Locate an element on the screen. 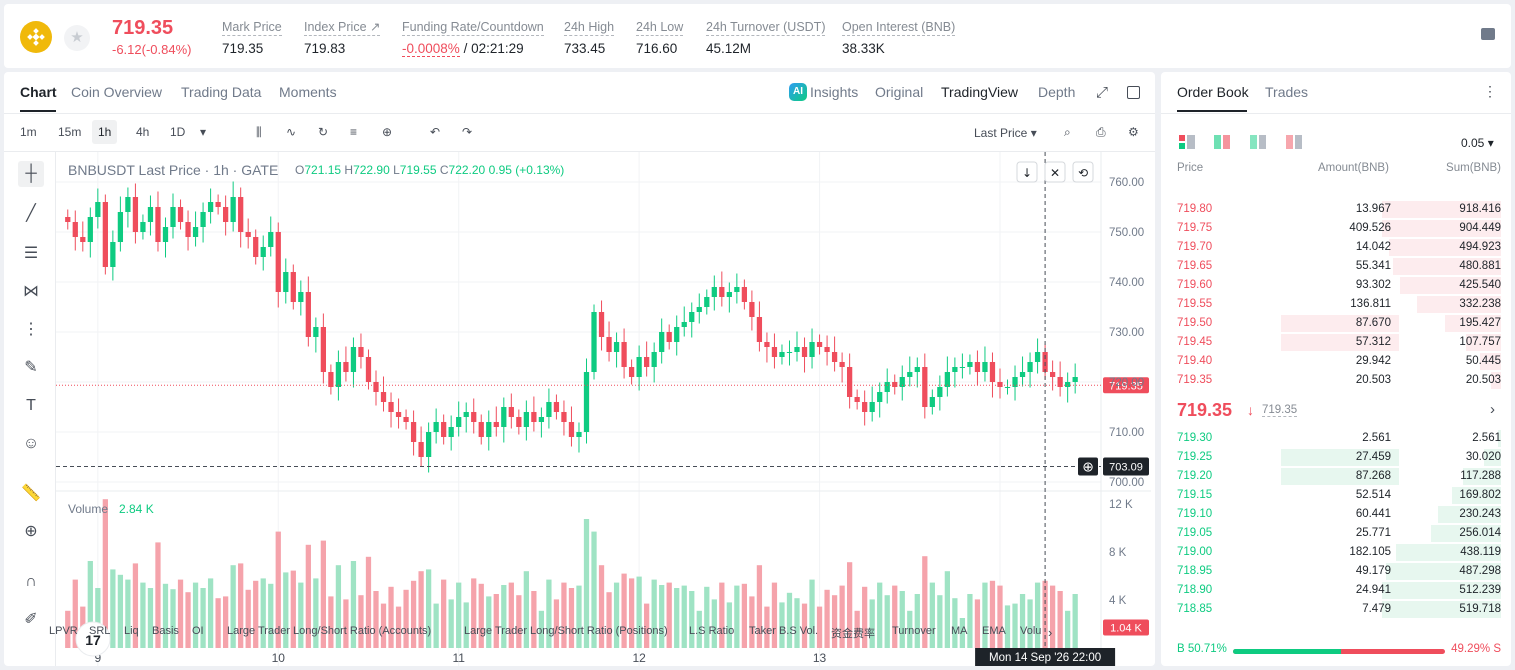 The width and height of the screenshot is (1515, 670). brush-icon: ✎ is located at coordinates (31, 367).